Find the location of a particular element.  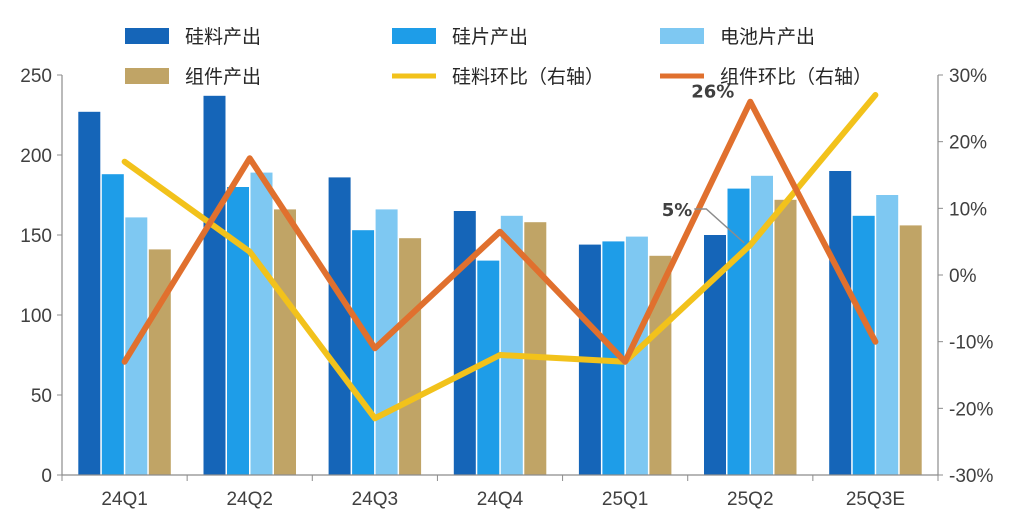

legend-label: 组件产出 is located at coordinates (223, 77).